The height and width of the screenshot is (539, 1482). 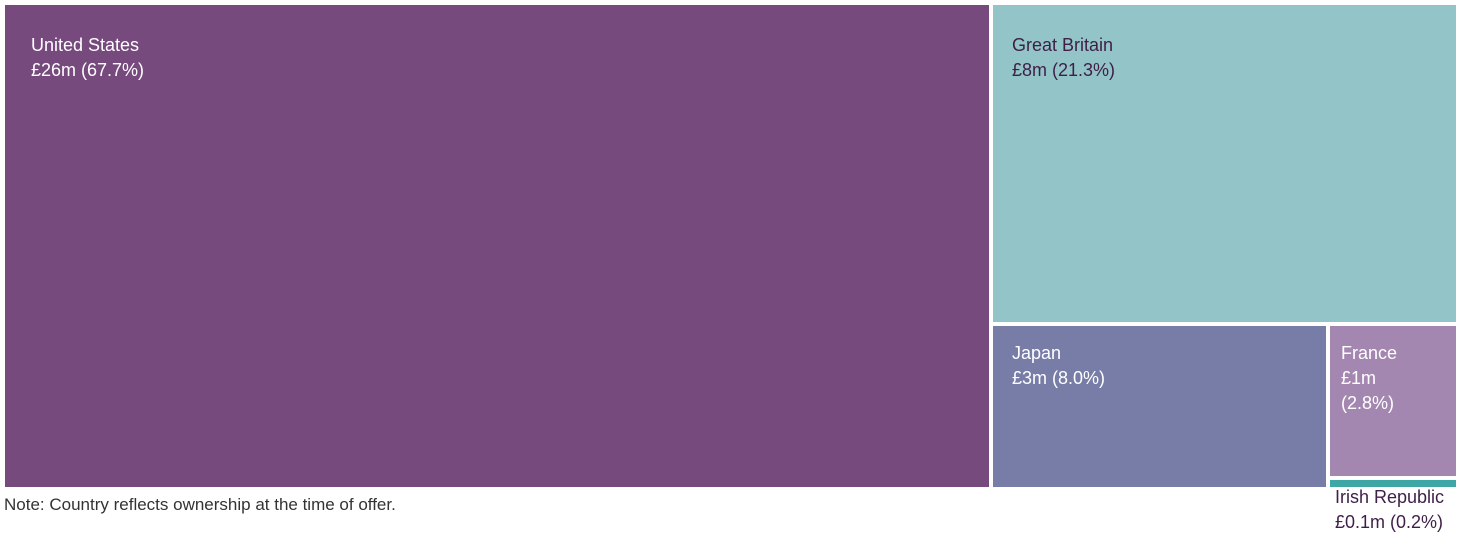 What do you see at coordinates (1389, 497) in the screenshot?
I see `tile-label-irish-republic: Irish Republic` at bounding box center [1389, 497].